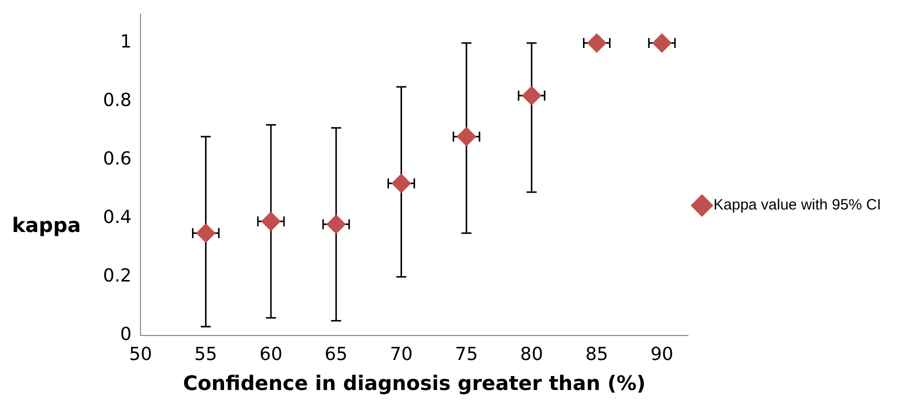 The image size is (914, 401). What do you see at coordinates (466, 354) in the screenshot?
I see `x-tick-label: 75` at bounding box center [466, 354].